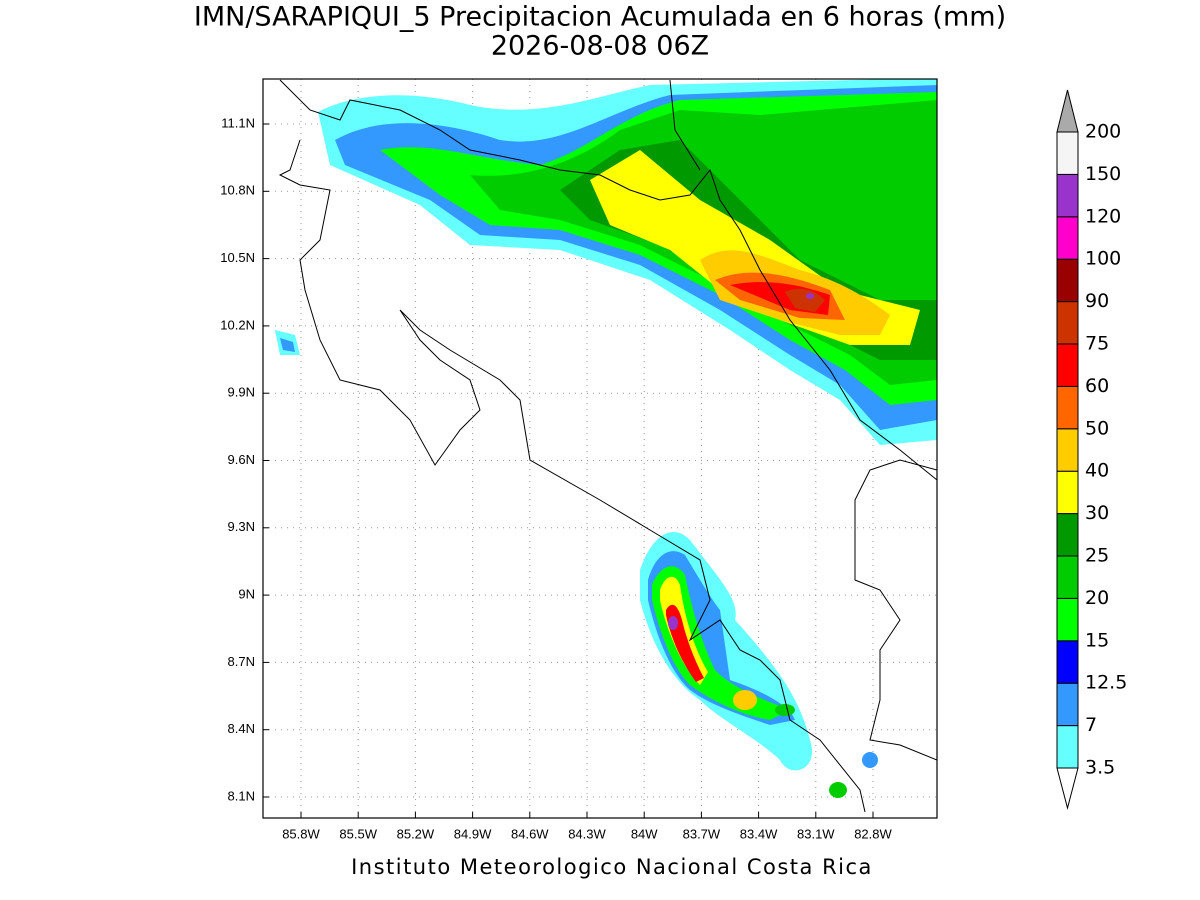 This screenshot has width=1200, height=900. I want to click on colorbar-over, so click(1067, 111).